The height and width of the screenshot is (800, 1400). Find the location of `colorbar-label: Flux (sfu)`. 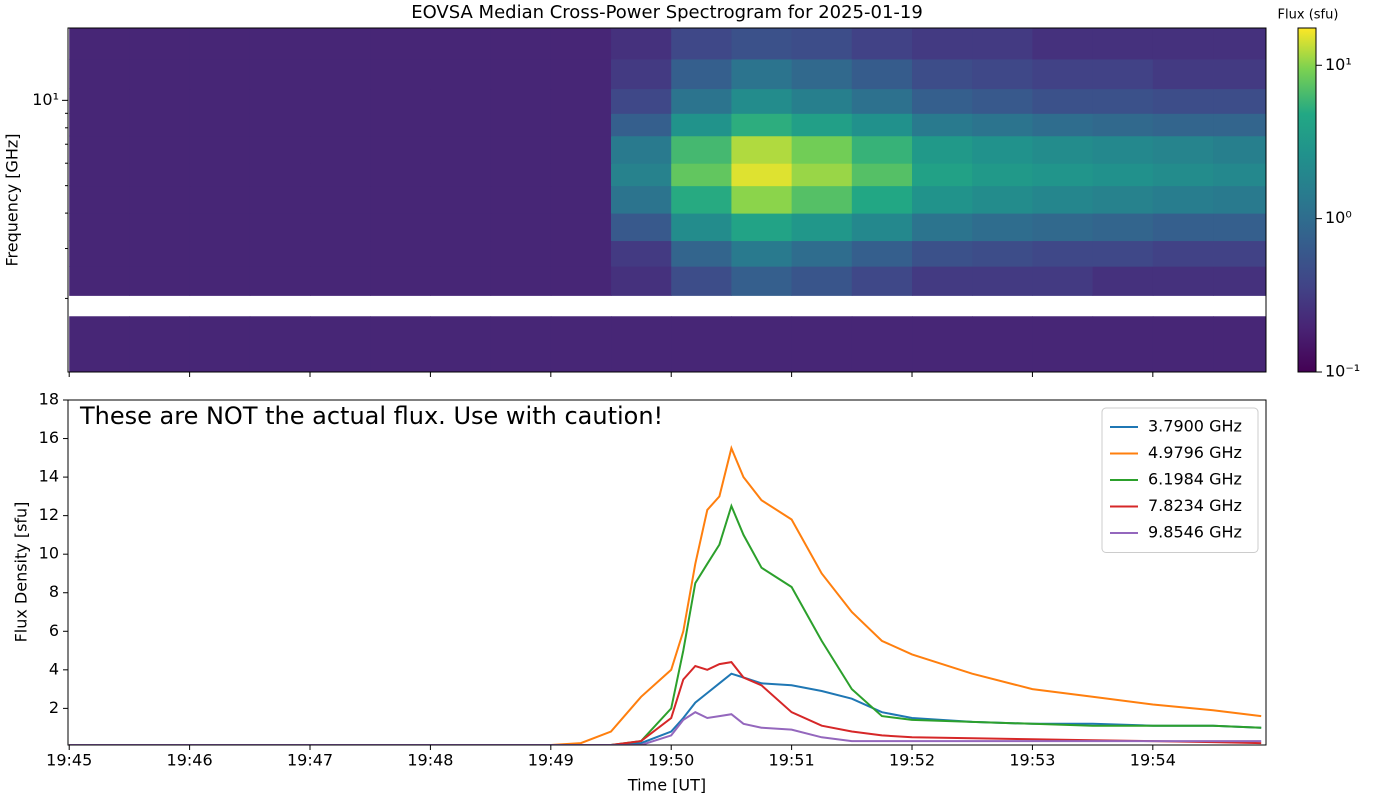

colorbar-label: Flux (sfu) is located at coordinates (1308, 15).